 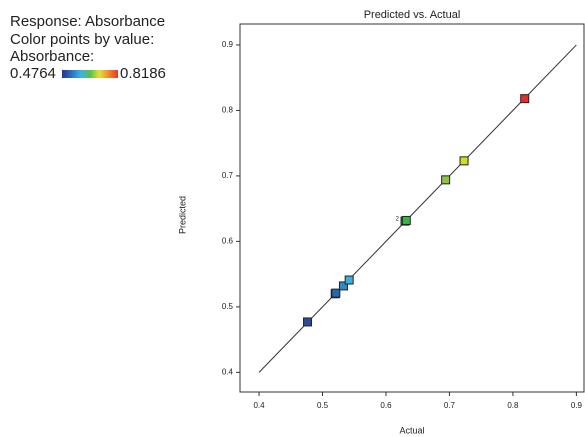 What do you see at coordinates (386, 405) in the screenshot?
I see `x-tick-label: 0.6` at bounding box center [386, 405].